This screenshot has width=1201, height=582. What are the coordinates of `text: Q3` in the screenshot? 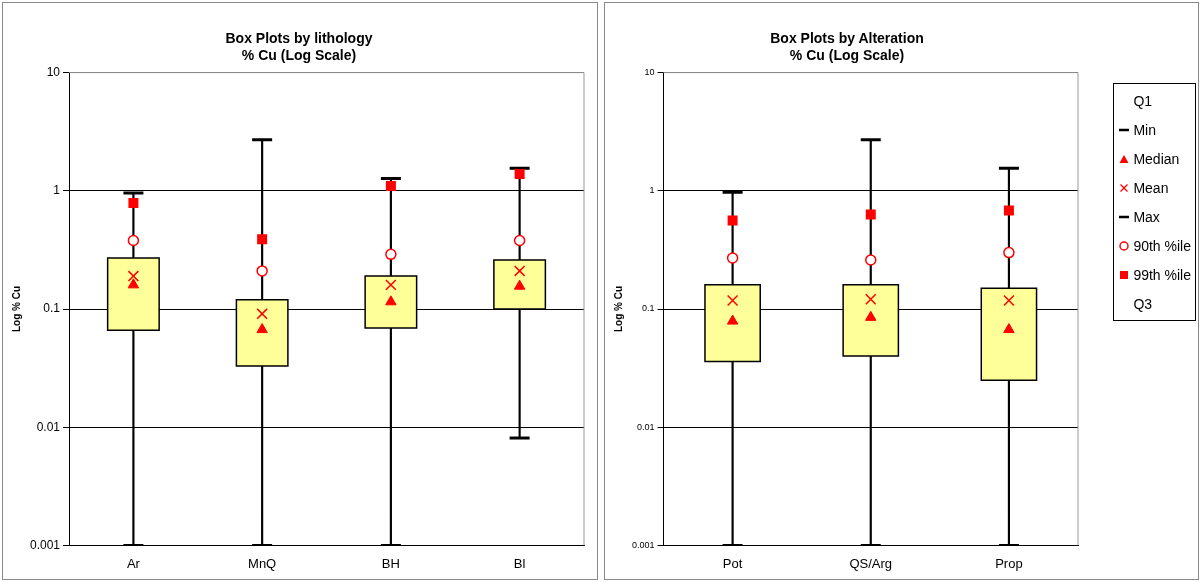 It's located at (1143, 303).